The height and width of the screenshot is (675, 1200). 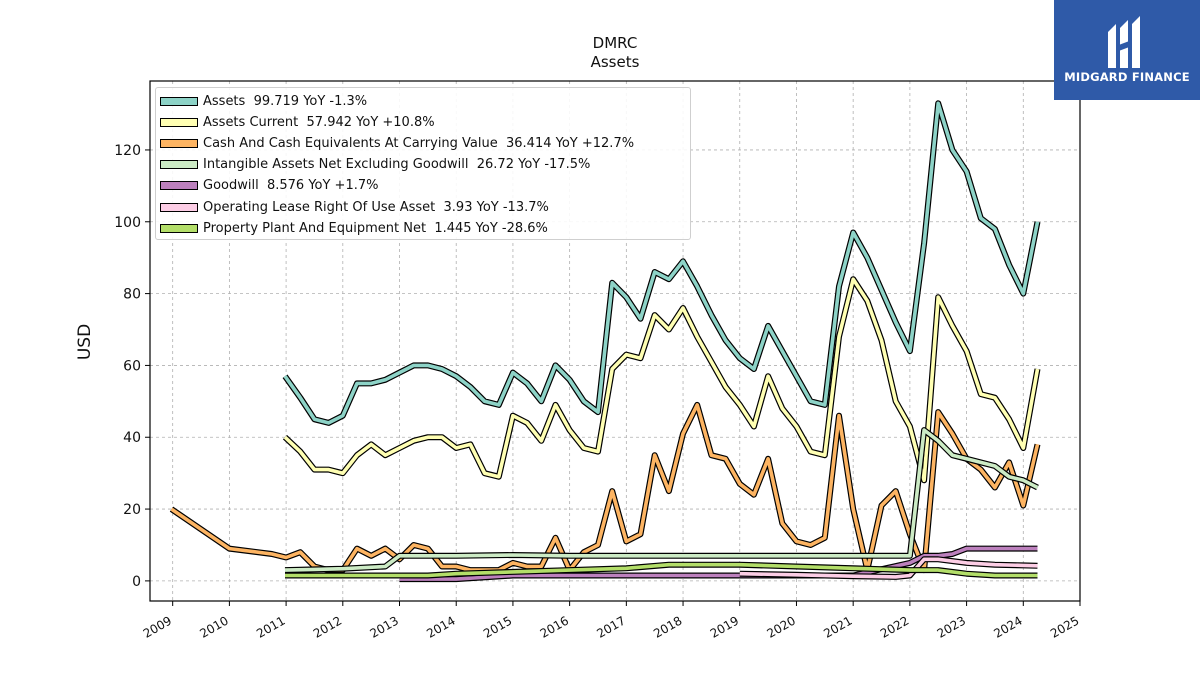 What do you see at coordinates (132, 295) in the screenshot?
I see `y-tick-label: 80` at bounding box center [132, 295].